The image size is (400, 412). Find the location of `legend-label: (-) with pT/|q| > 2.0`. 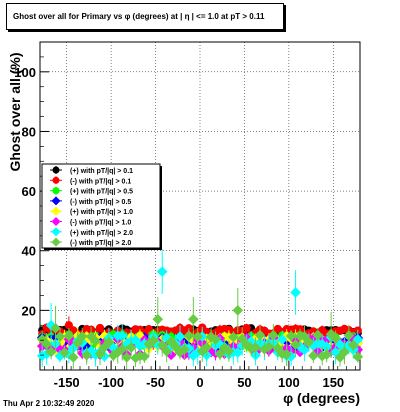

legend-label: (-) with pT/|q| > 2.0 is located at coordinates (100, 243).